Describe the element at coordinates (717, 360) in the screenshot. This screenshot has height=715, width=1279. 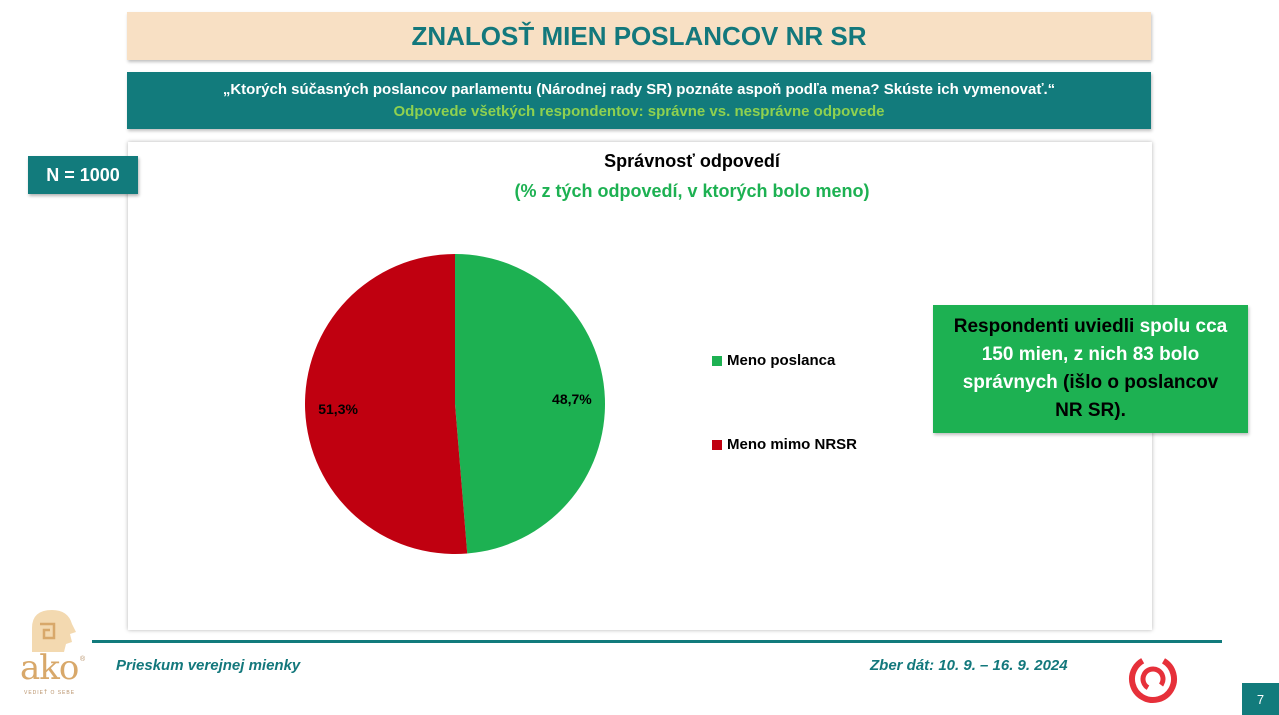
I see `legend-swatch-green` at that location.